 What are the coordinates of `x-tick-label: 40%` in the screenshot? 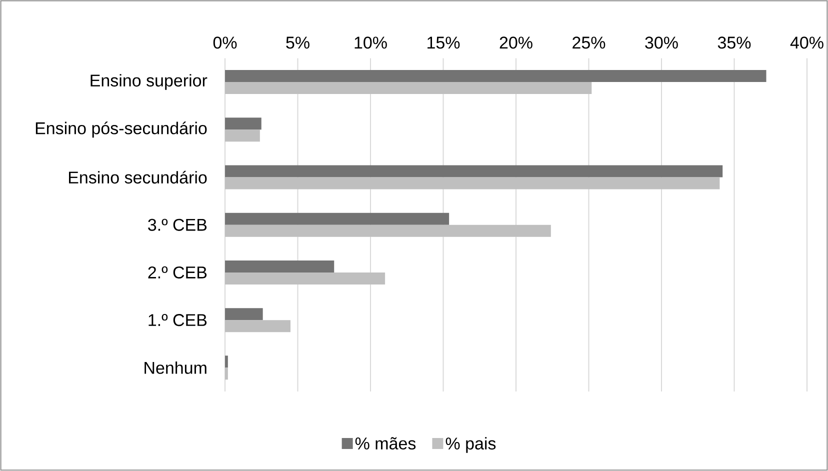 It's located at (807, 42).